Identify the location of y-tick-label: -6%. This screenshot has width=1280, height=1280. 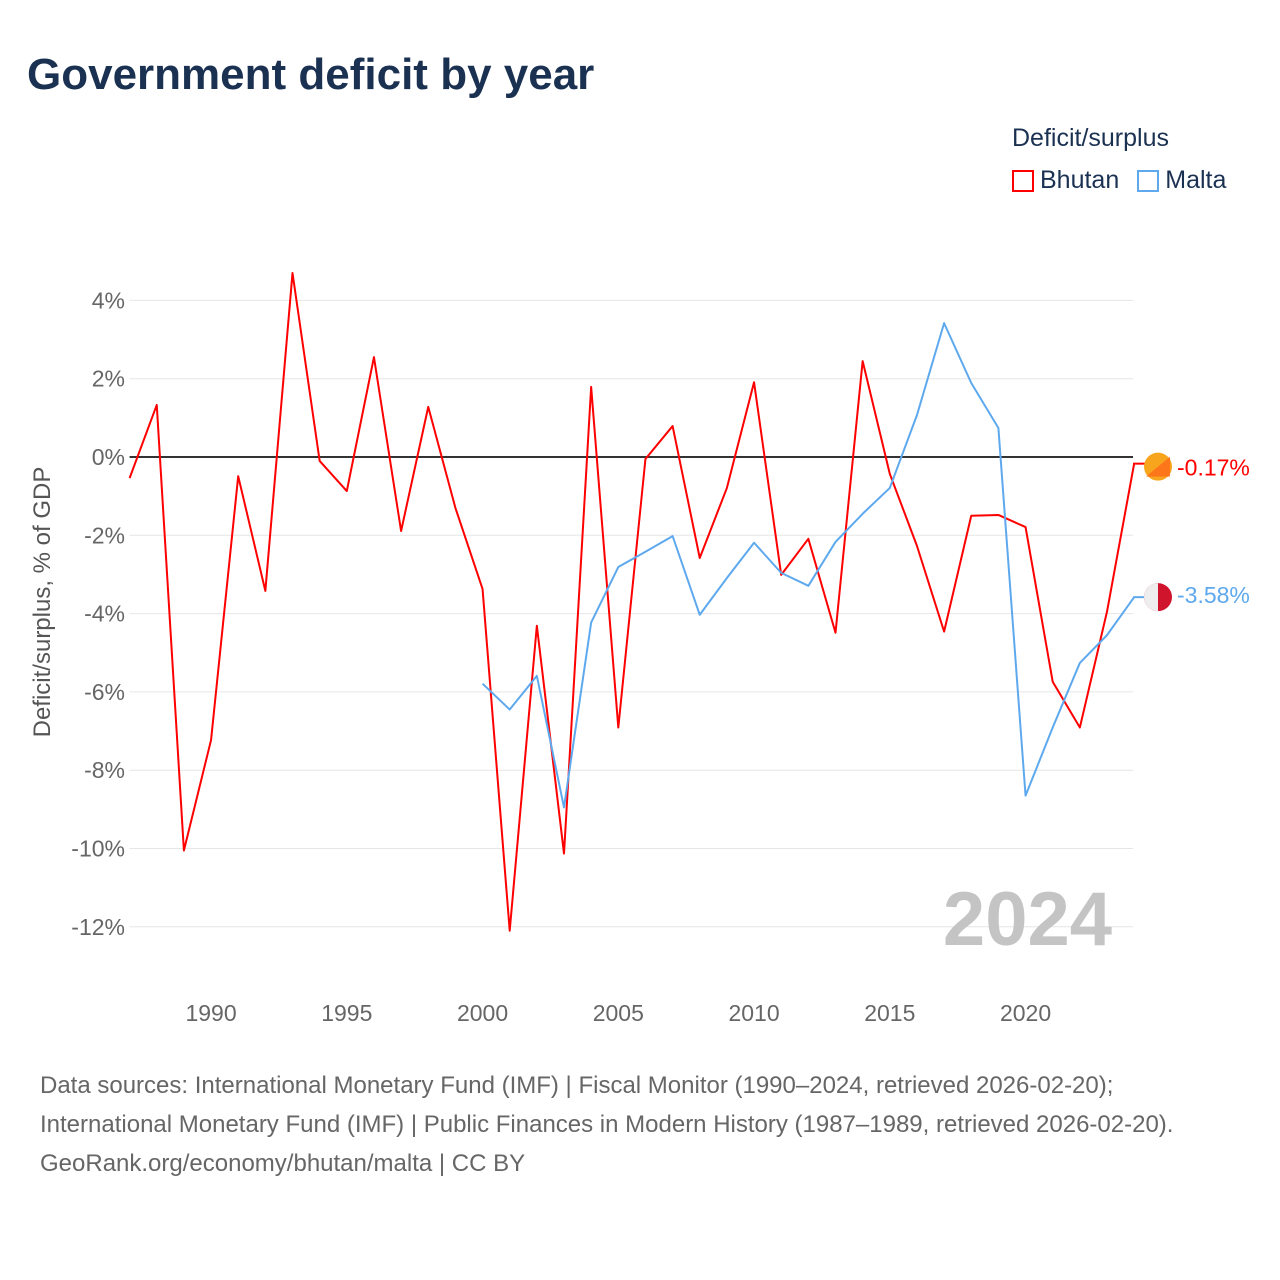
(104, 692).